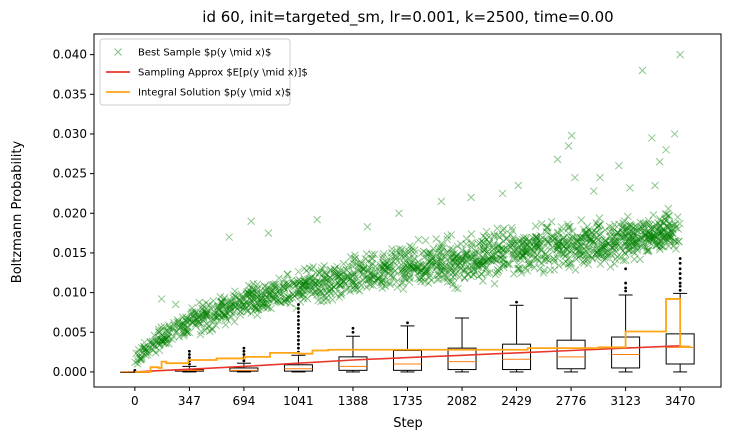  I want to click on y-tick-label: 0.000, so click(70, 372).